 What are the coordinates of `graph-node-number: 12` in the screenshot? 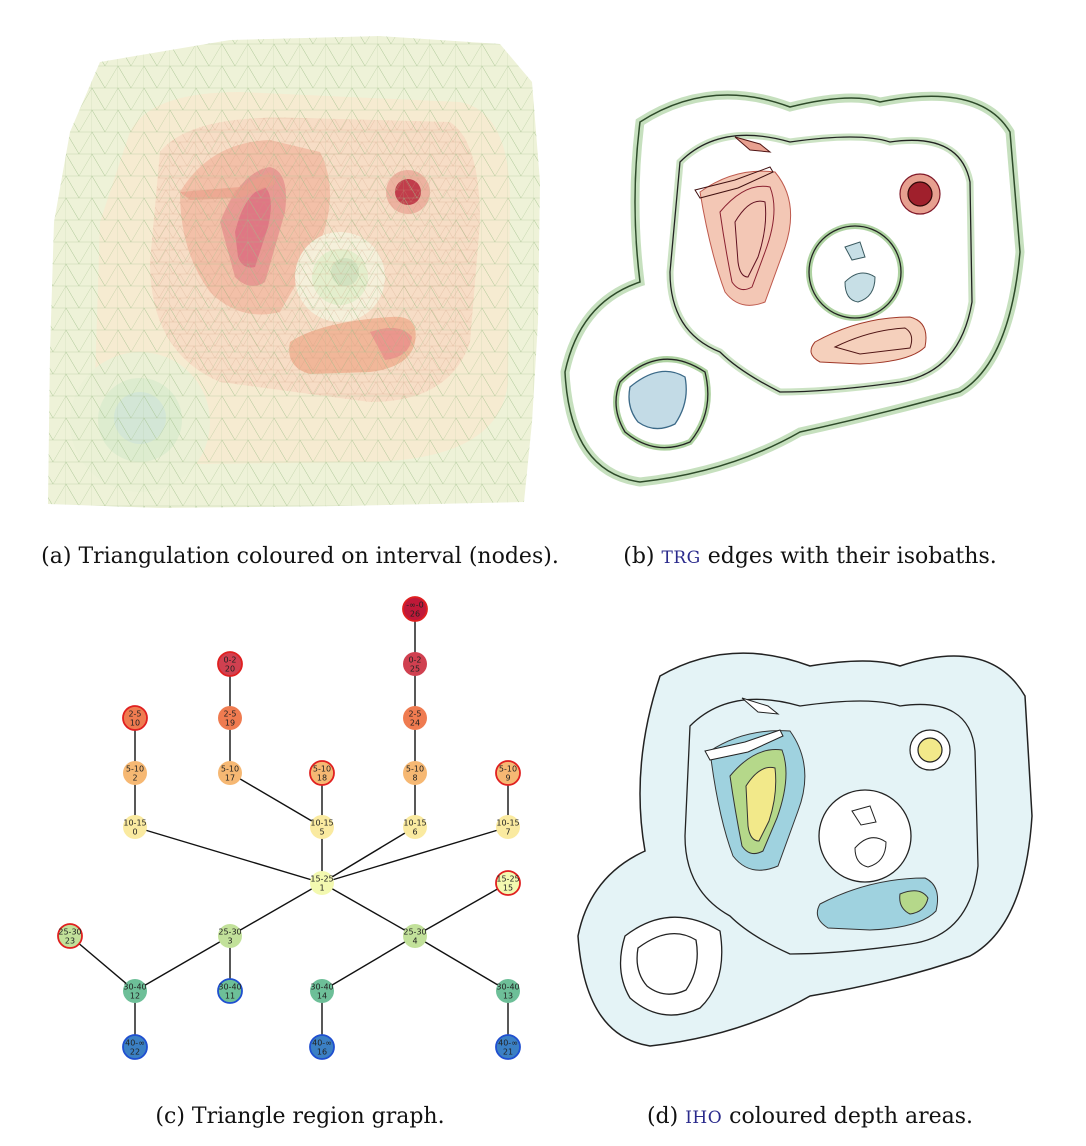 It's located at (135, 996).